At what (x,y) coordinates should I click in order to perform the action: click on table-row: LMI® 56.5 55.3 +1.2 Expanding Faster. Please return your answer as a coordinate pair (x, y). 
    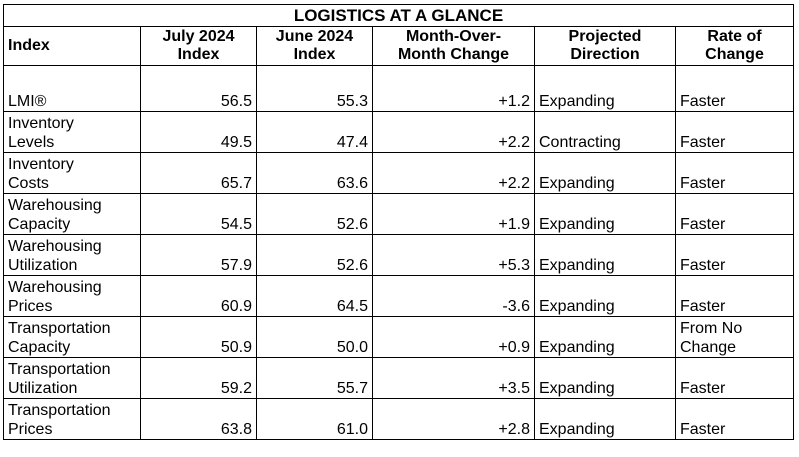
    Looking at the image, I should click on (399, 88).